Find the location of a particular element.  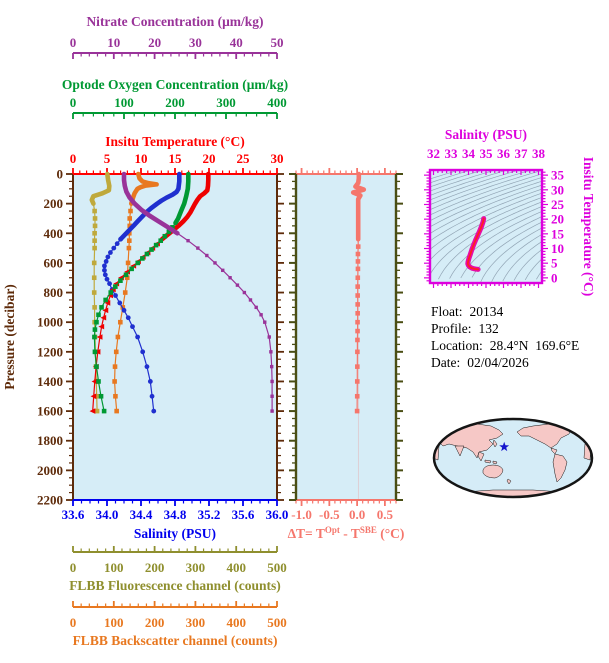

delta-t-panel: -1.0 -0.5 0.0 0.5 ΔT= TOpt - TSBE (°C) is located at coordinates (346, 354).